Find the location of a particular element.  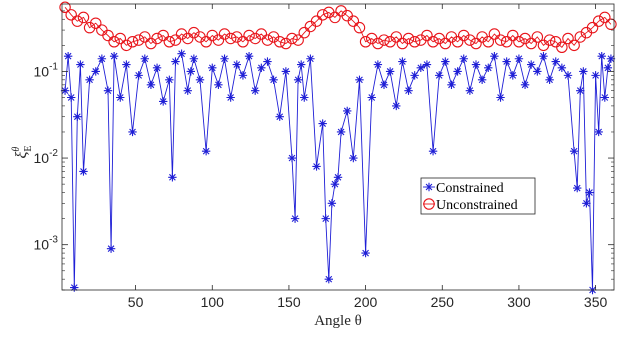

x-tick-label: 350 is located at coordinates (596, 302).